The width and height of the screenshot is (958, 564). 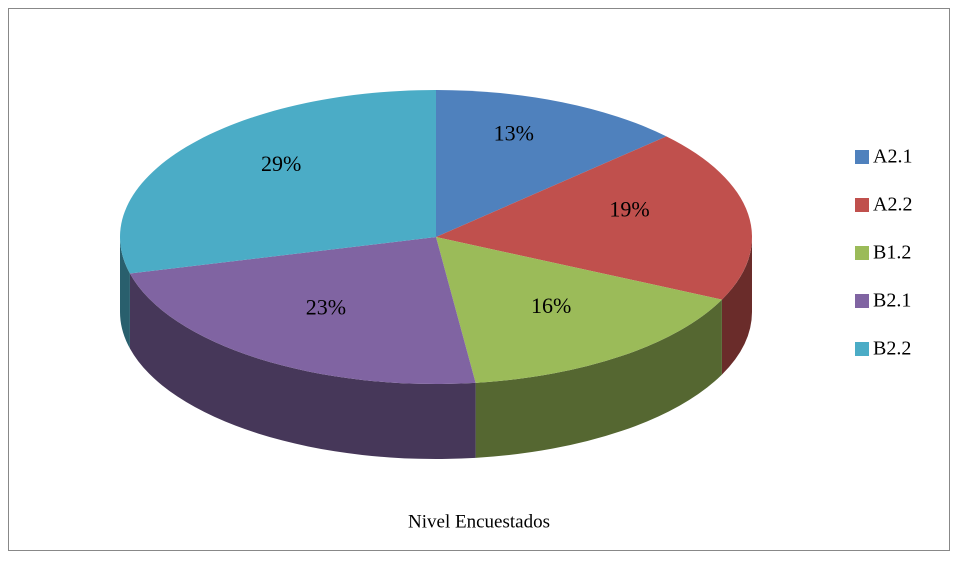 I want to click on data-label: 13%, so click(x=514, y=132).